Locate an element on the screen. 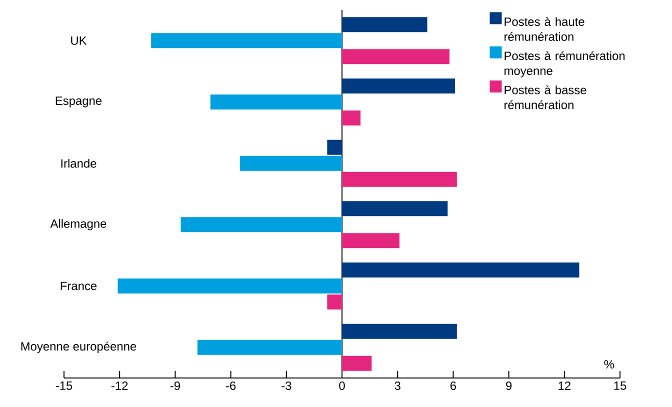  x-tick-label: 6 is located at coordinates (453, 386).